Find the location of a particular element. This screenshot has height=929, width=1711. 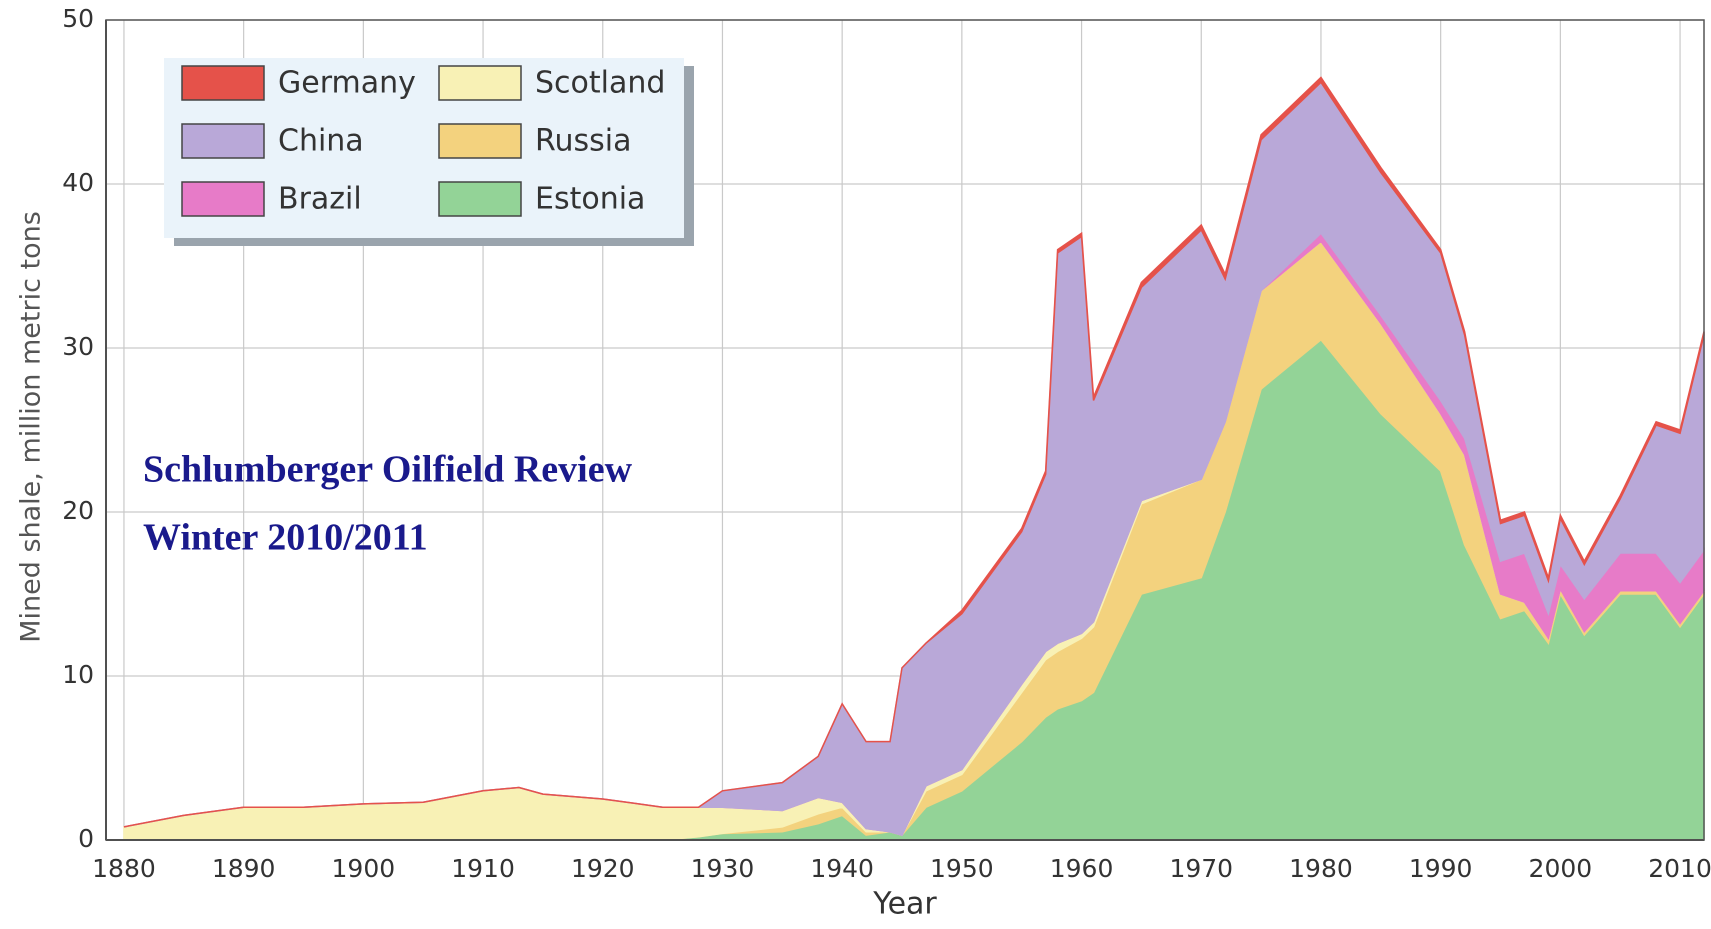

x-tick-label: 1890 is located at coordinates (244, 868).